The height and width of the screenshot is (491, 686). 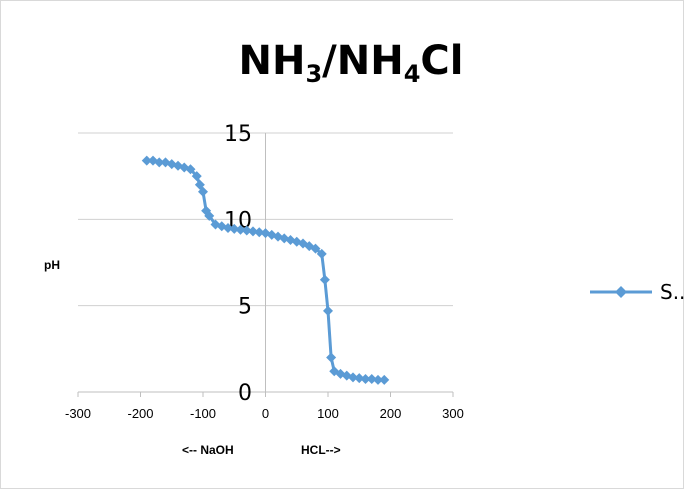 What do you see at coordinates (351, 63) in the screenshot?
I see `chart-title: NH3/NH4Cl` at bounding box center [351, 63].